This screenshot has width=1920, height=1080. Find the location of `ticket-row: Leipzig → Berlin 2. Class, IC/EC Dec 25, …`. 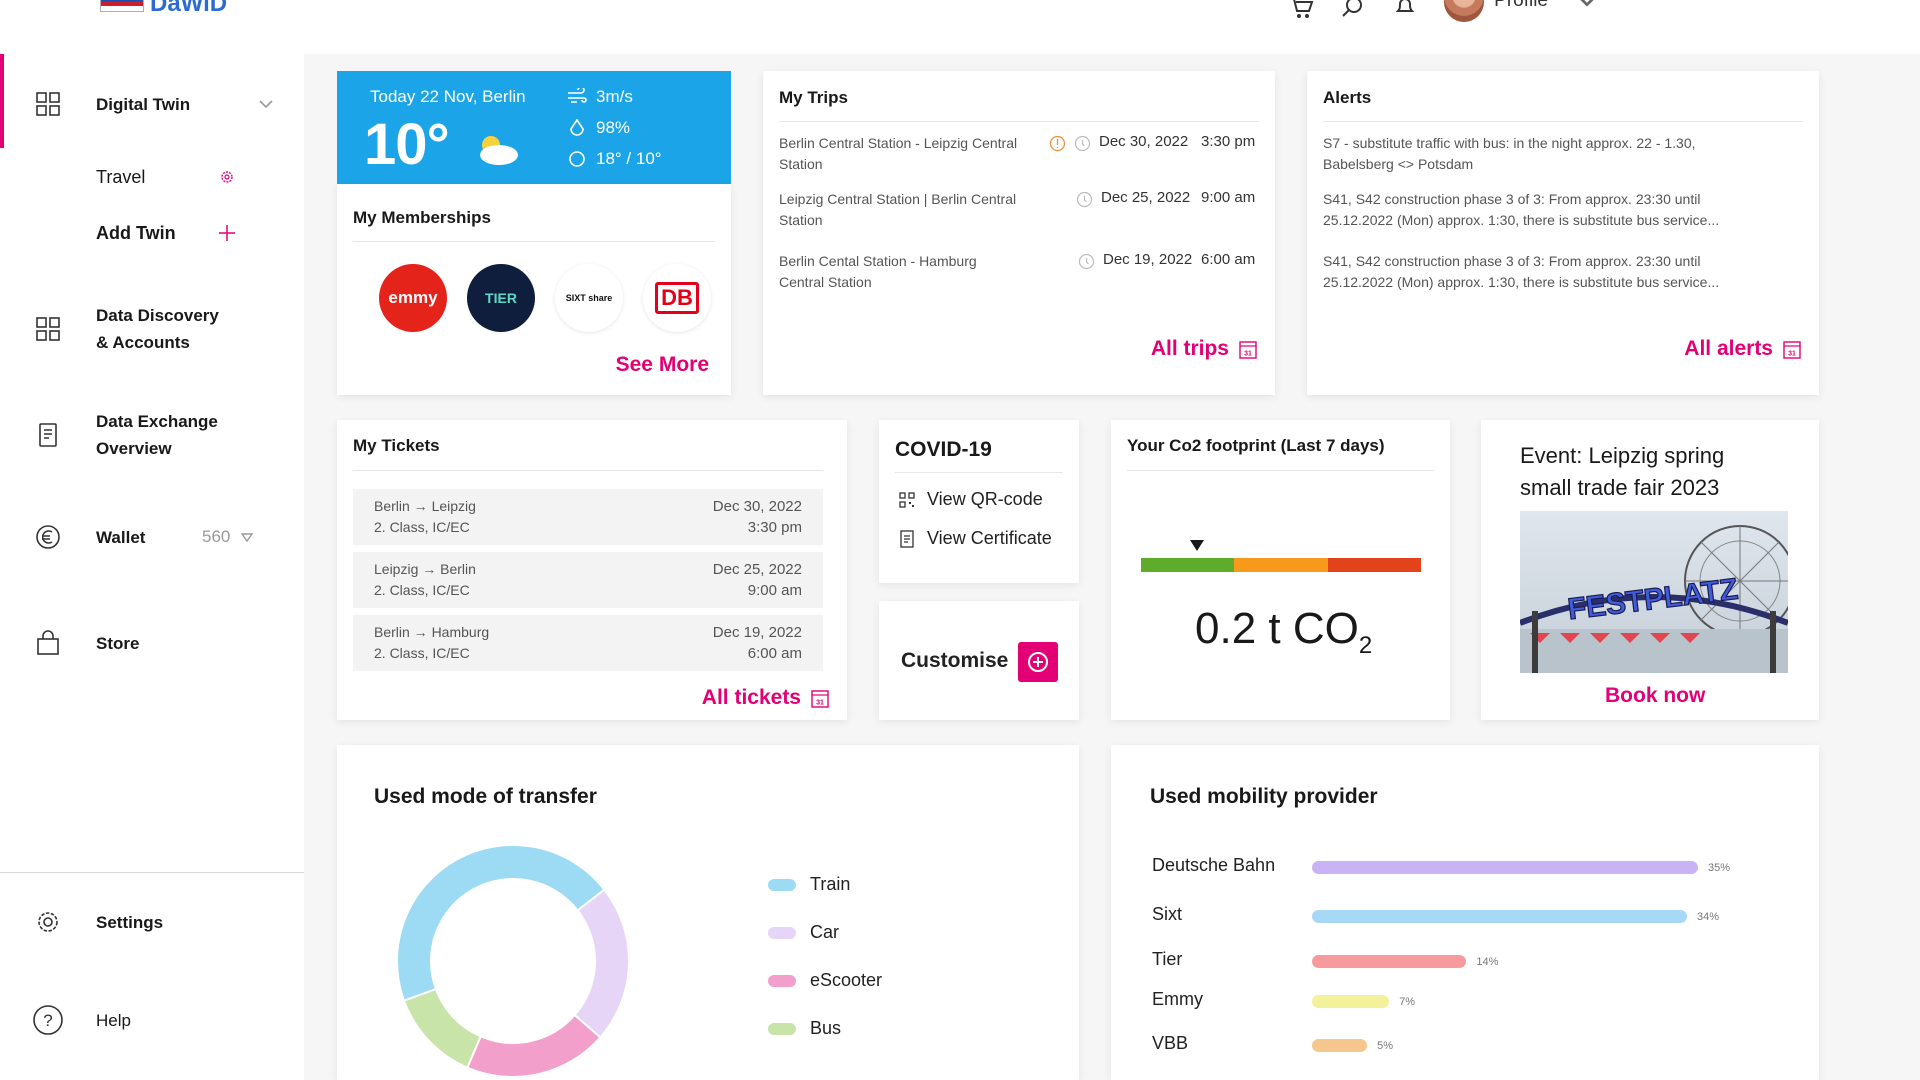

ticket-row: Leipzig → Berlin 2. Class, IC/EC Dec 25, … is located at coordinates (588, 580).